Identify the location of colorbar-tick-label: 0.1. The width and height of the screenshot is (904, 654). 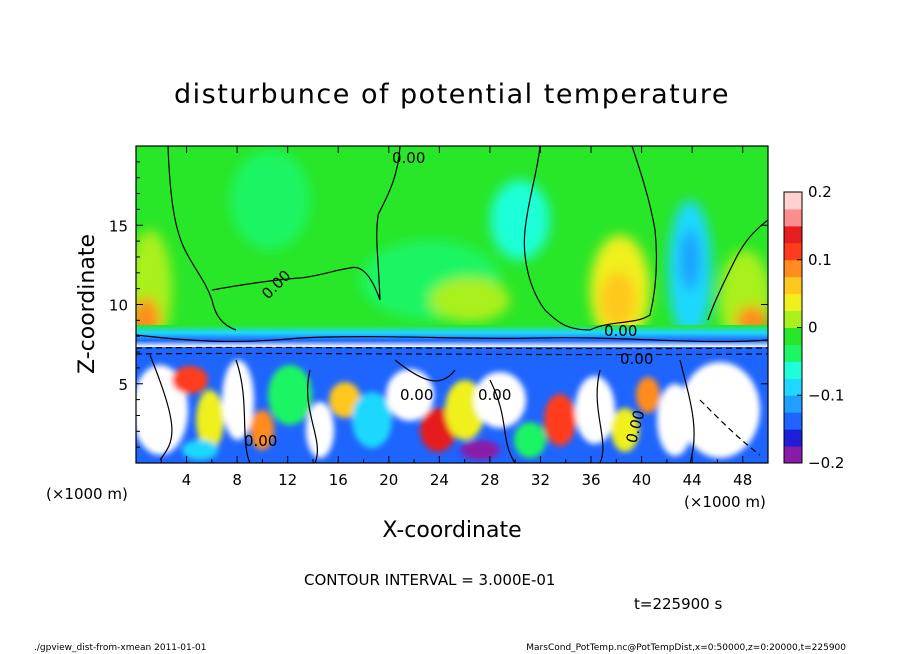
(820, 260).